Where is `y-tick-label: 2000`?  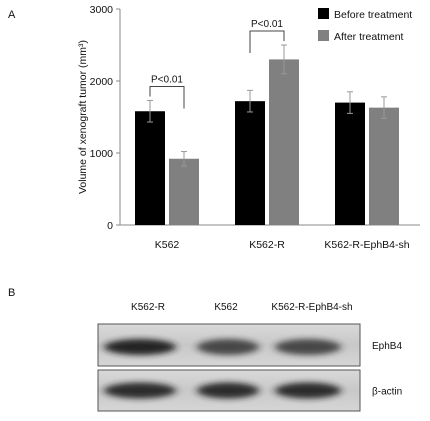
y-tick-label: 2000 is located at coordinates (102, 82).